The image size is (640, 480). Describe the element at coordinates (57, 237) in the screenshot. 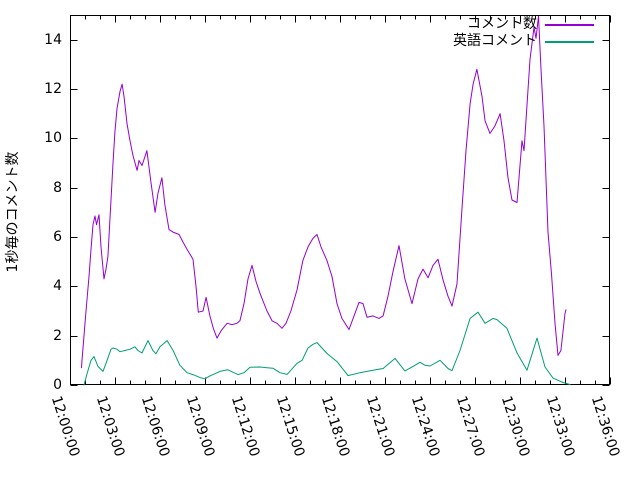

I see `y-tick-label-6: 6` at that location.